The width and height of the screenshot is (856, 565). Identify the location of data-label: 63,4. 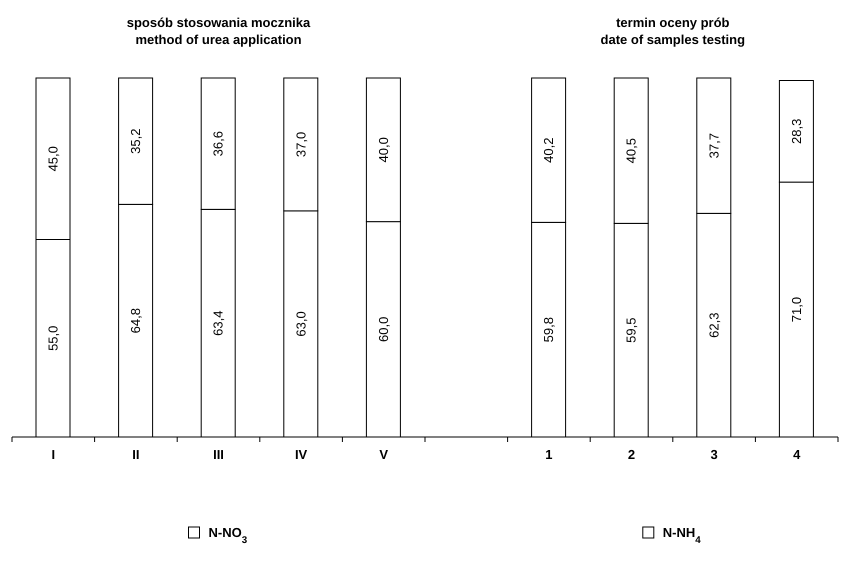
(218, 323).